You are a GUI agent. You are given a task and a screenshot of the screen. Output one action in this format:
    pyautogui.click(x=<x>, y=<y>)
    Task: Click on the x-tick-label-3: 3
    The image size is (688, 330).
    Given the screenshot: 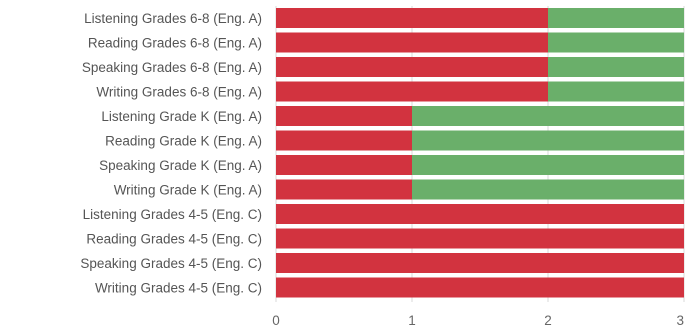 What is the action you would take?
    pyautogui.click(x=680, y=320)
    